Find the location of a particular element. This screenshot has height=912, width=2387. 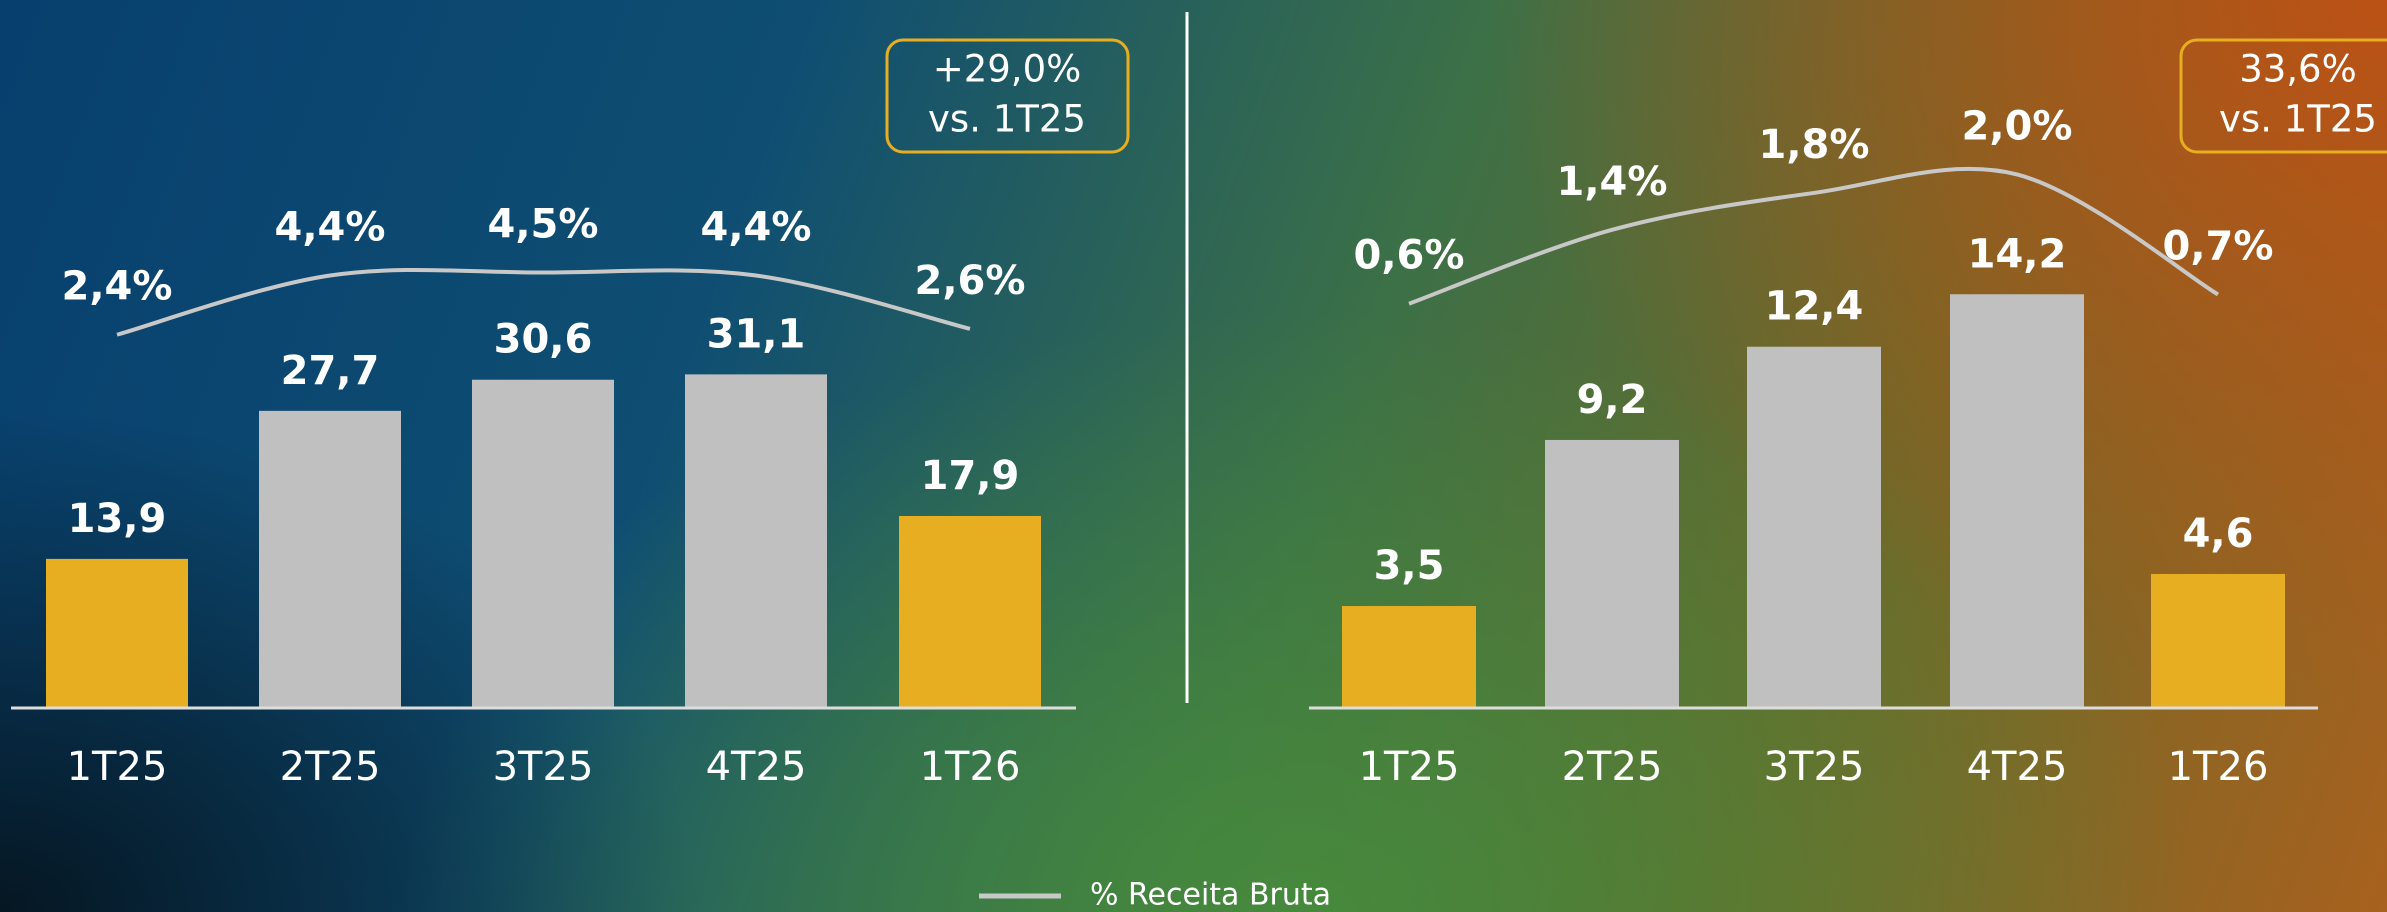

line-value-label: 0,7% is located at coordinates (2218, 246).